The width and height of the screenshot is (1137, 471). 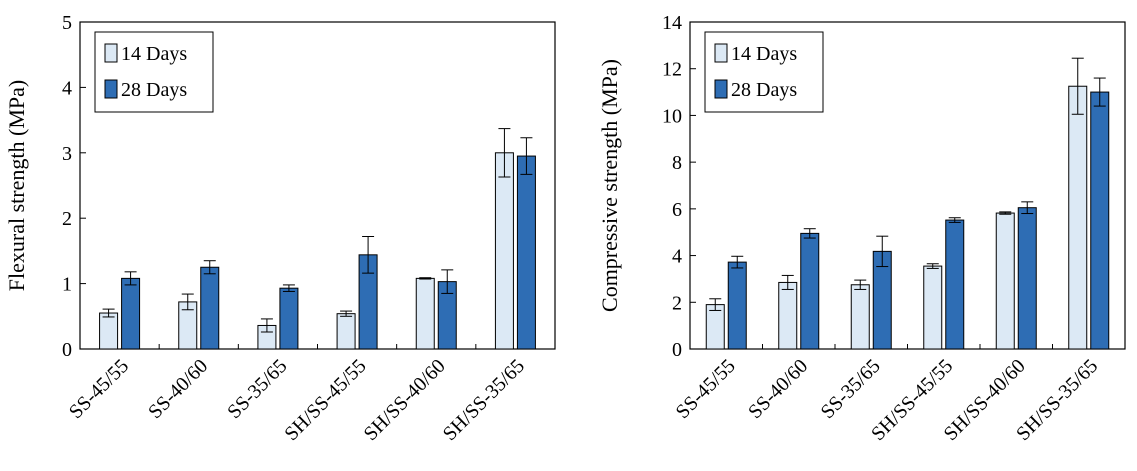 What do you see at coordinates (325, 400) in the screenshot?
I see `x-tick-label: SH/SS-45/55` at bounding box center [325, 400].